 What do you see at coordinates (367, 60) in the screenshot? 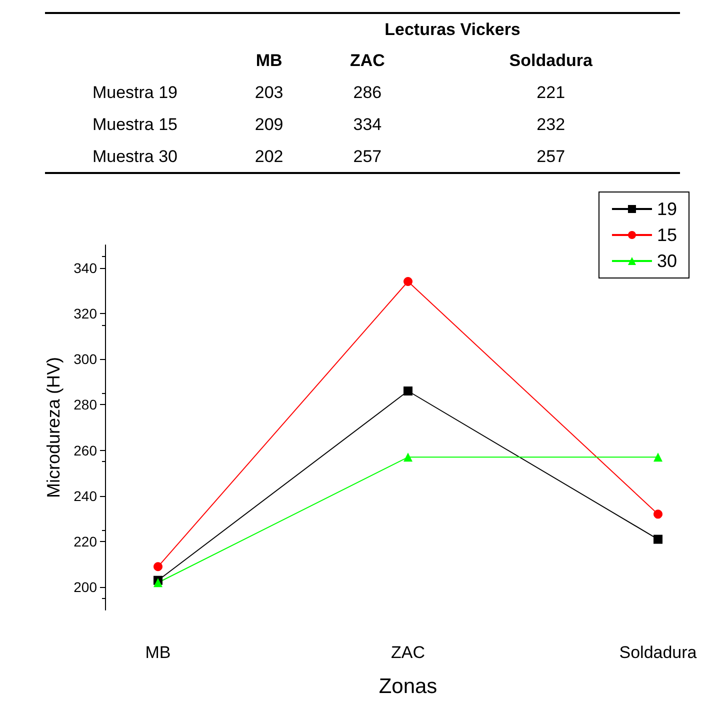
I see `category-label: ZAC` at bounding box center [367, 60].